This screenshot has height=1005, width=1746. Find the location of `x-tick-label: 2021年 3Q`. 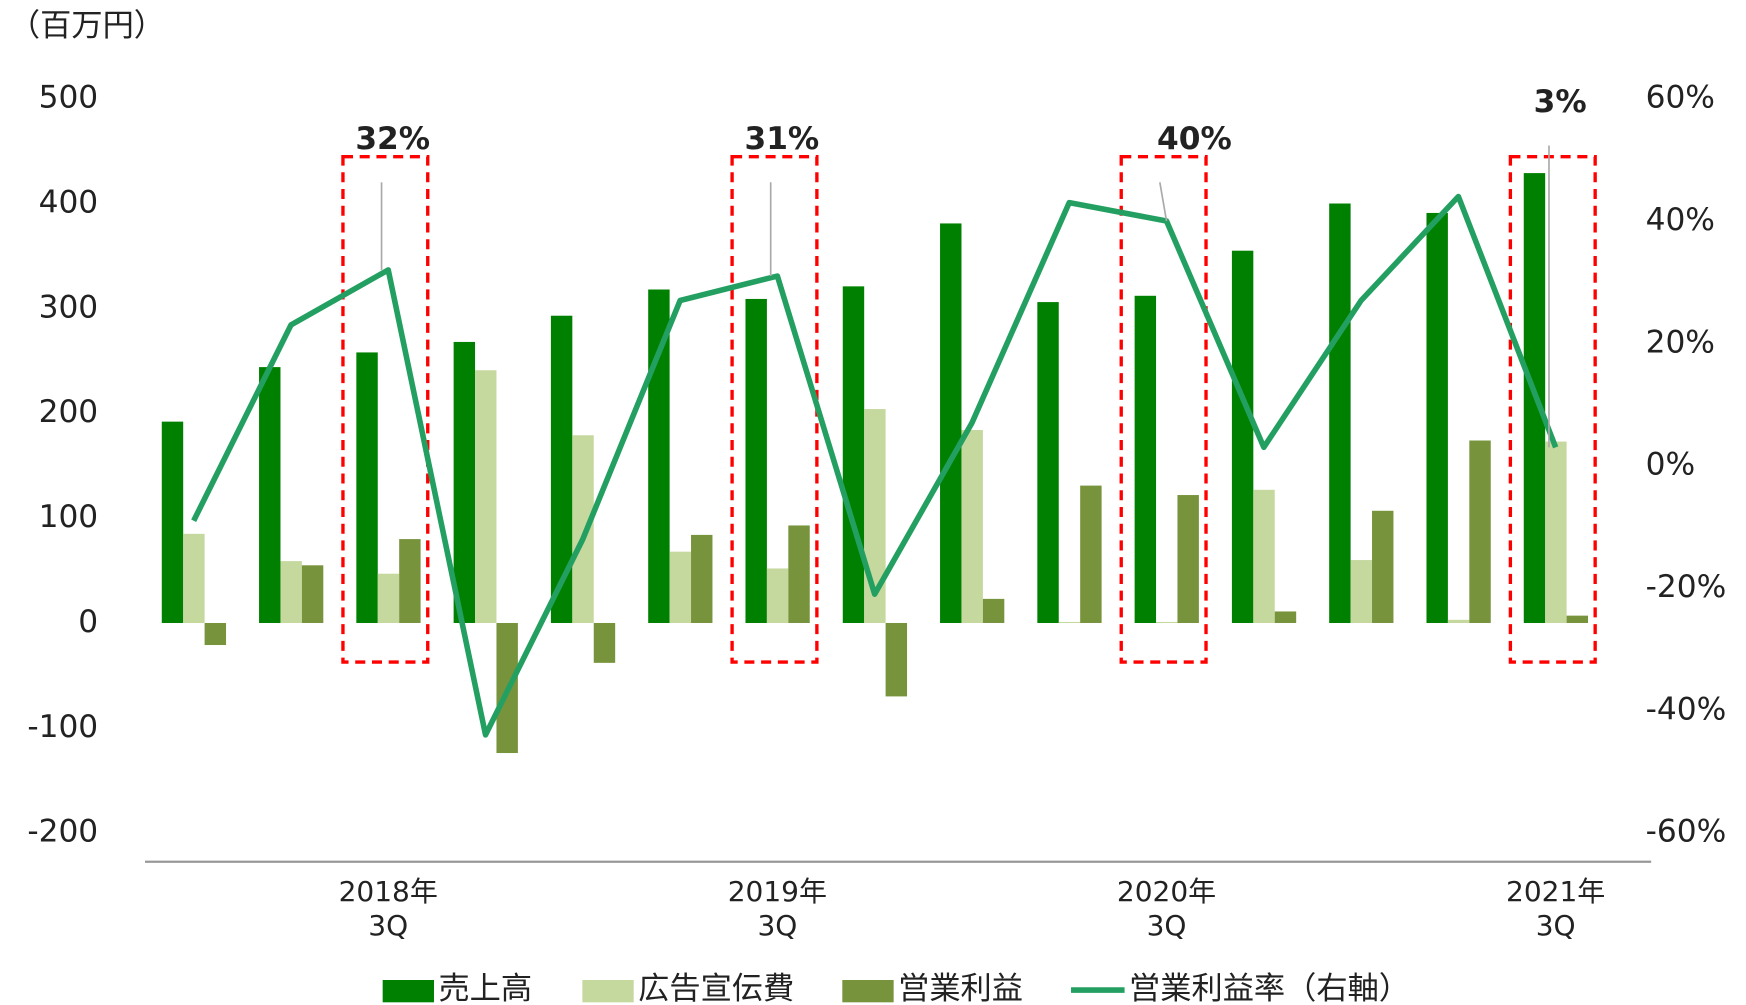

x-tick-label: 2021年 3Q is located at coordinates (1556, 908).